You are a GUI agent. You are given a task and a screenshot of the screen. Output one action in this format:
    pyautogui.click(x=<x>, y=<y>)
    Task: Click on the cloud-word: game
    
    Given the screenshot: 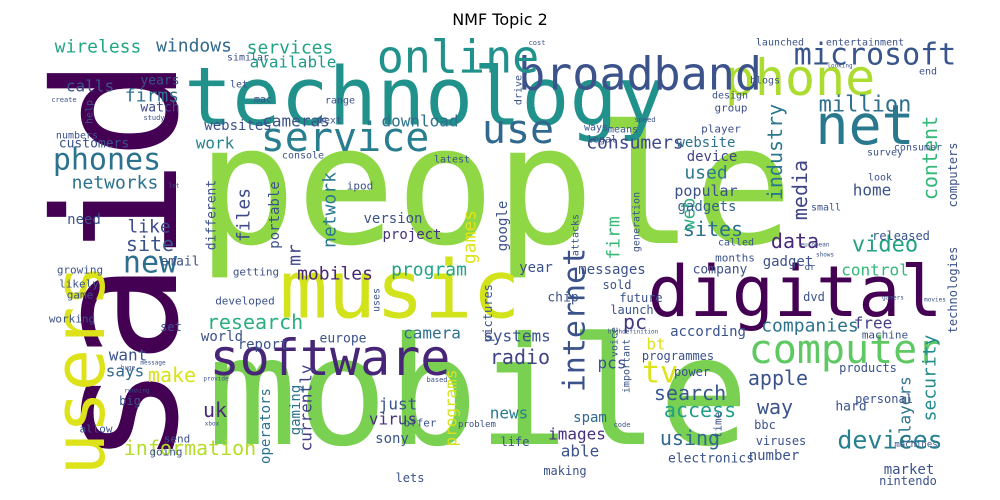 What is the action you would take?
    pyautogui.click(x=80, y=295)
    